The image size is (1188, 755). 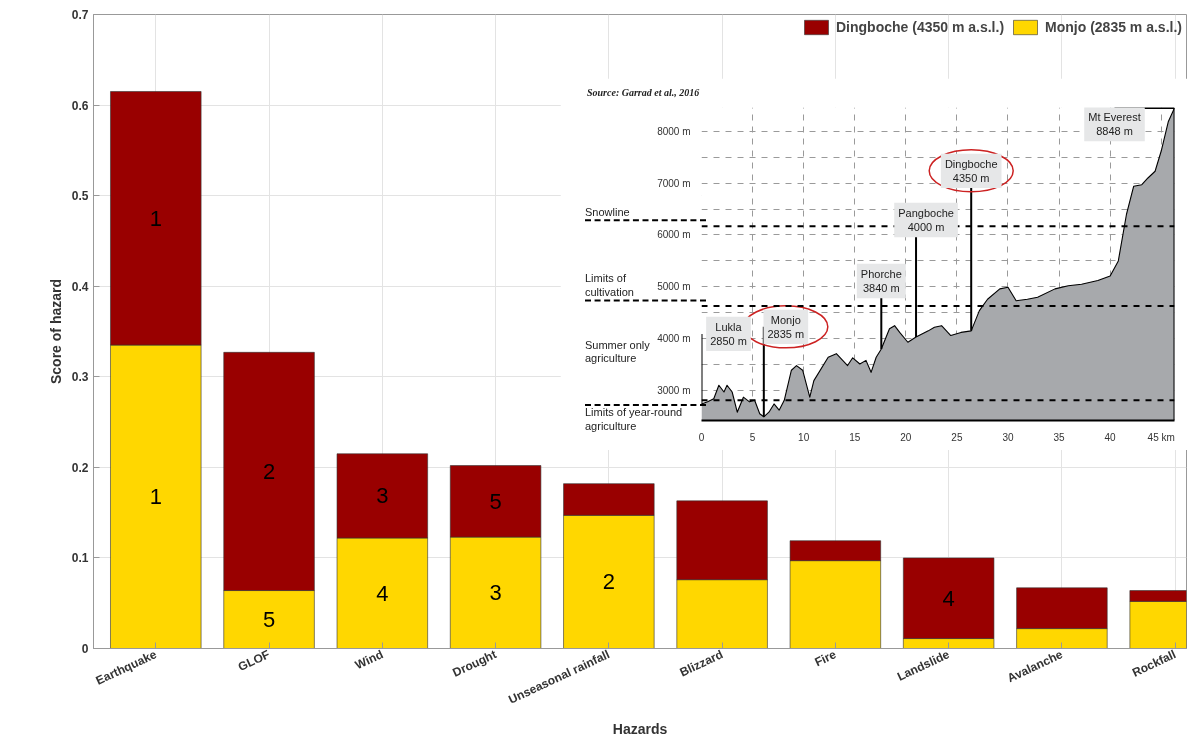 I want to click on legend-label: Monjo (2835 m a.s.l.), so click(x=1113, y=27).